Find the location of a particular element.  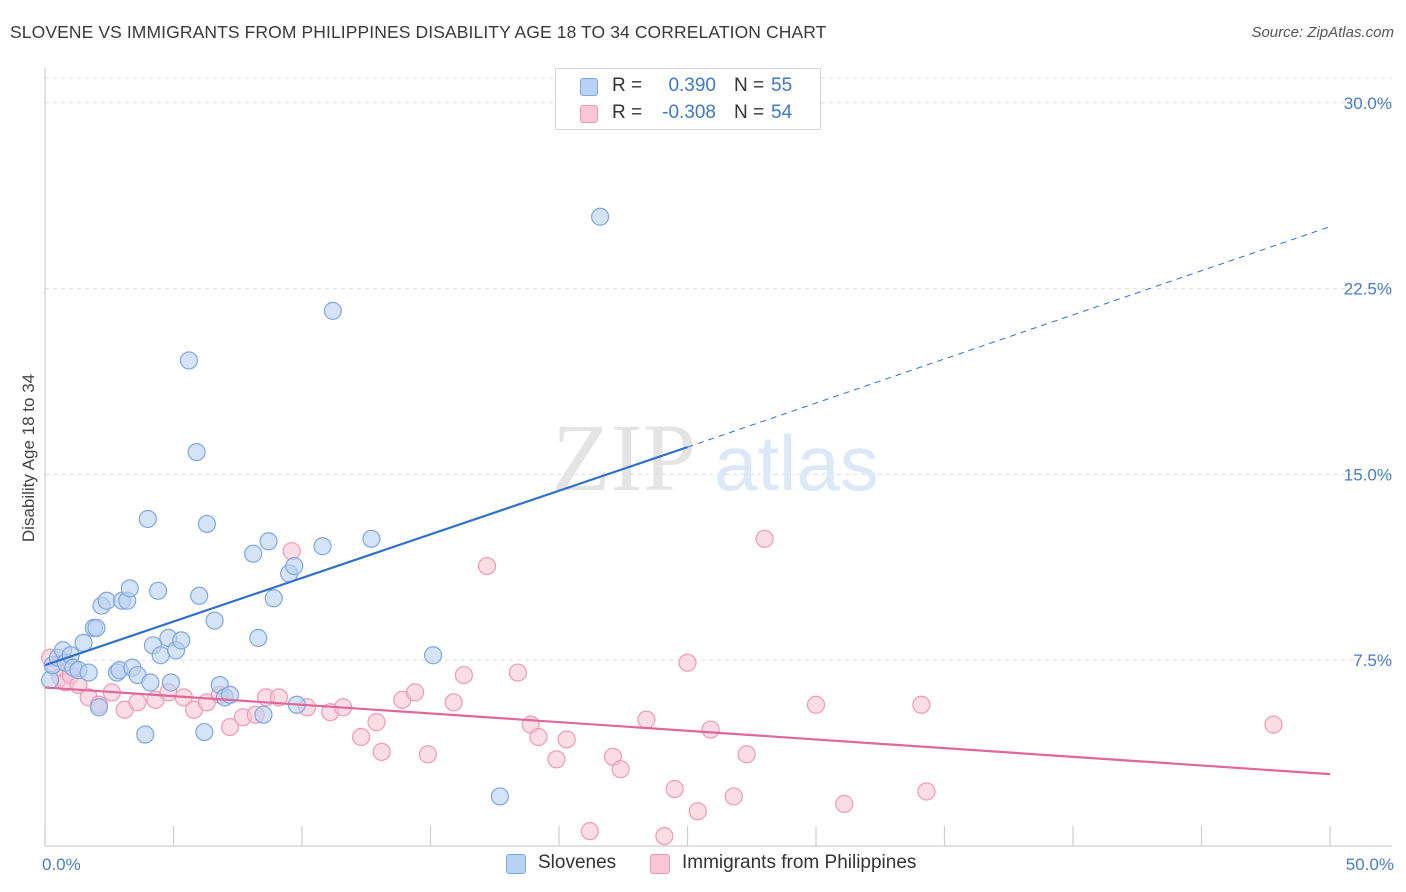

correlation-legend: R = 0.390 N = 55 R = -0.308 N = 54 is located at coordinates (688, 99).